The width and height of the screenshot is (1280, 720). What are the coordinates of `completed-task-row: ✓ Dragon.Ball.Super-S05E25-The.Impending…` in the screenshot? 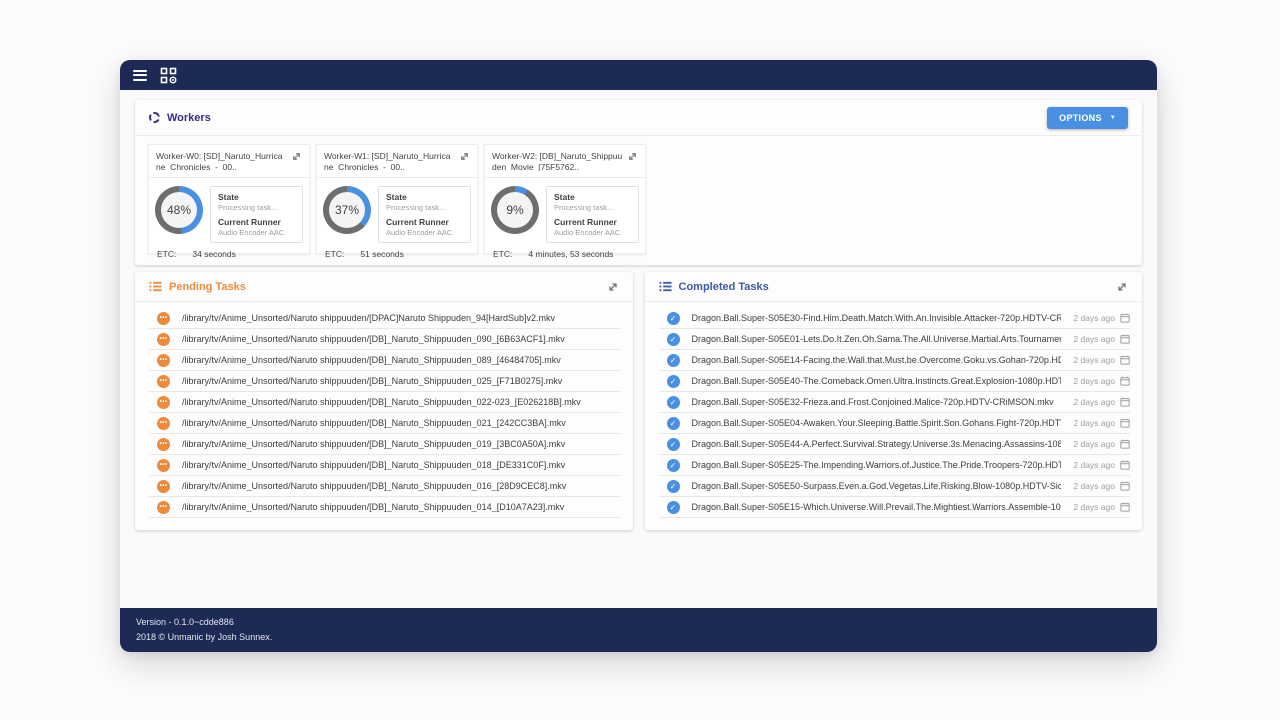 It's located at (894, 465).